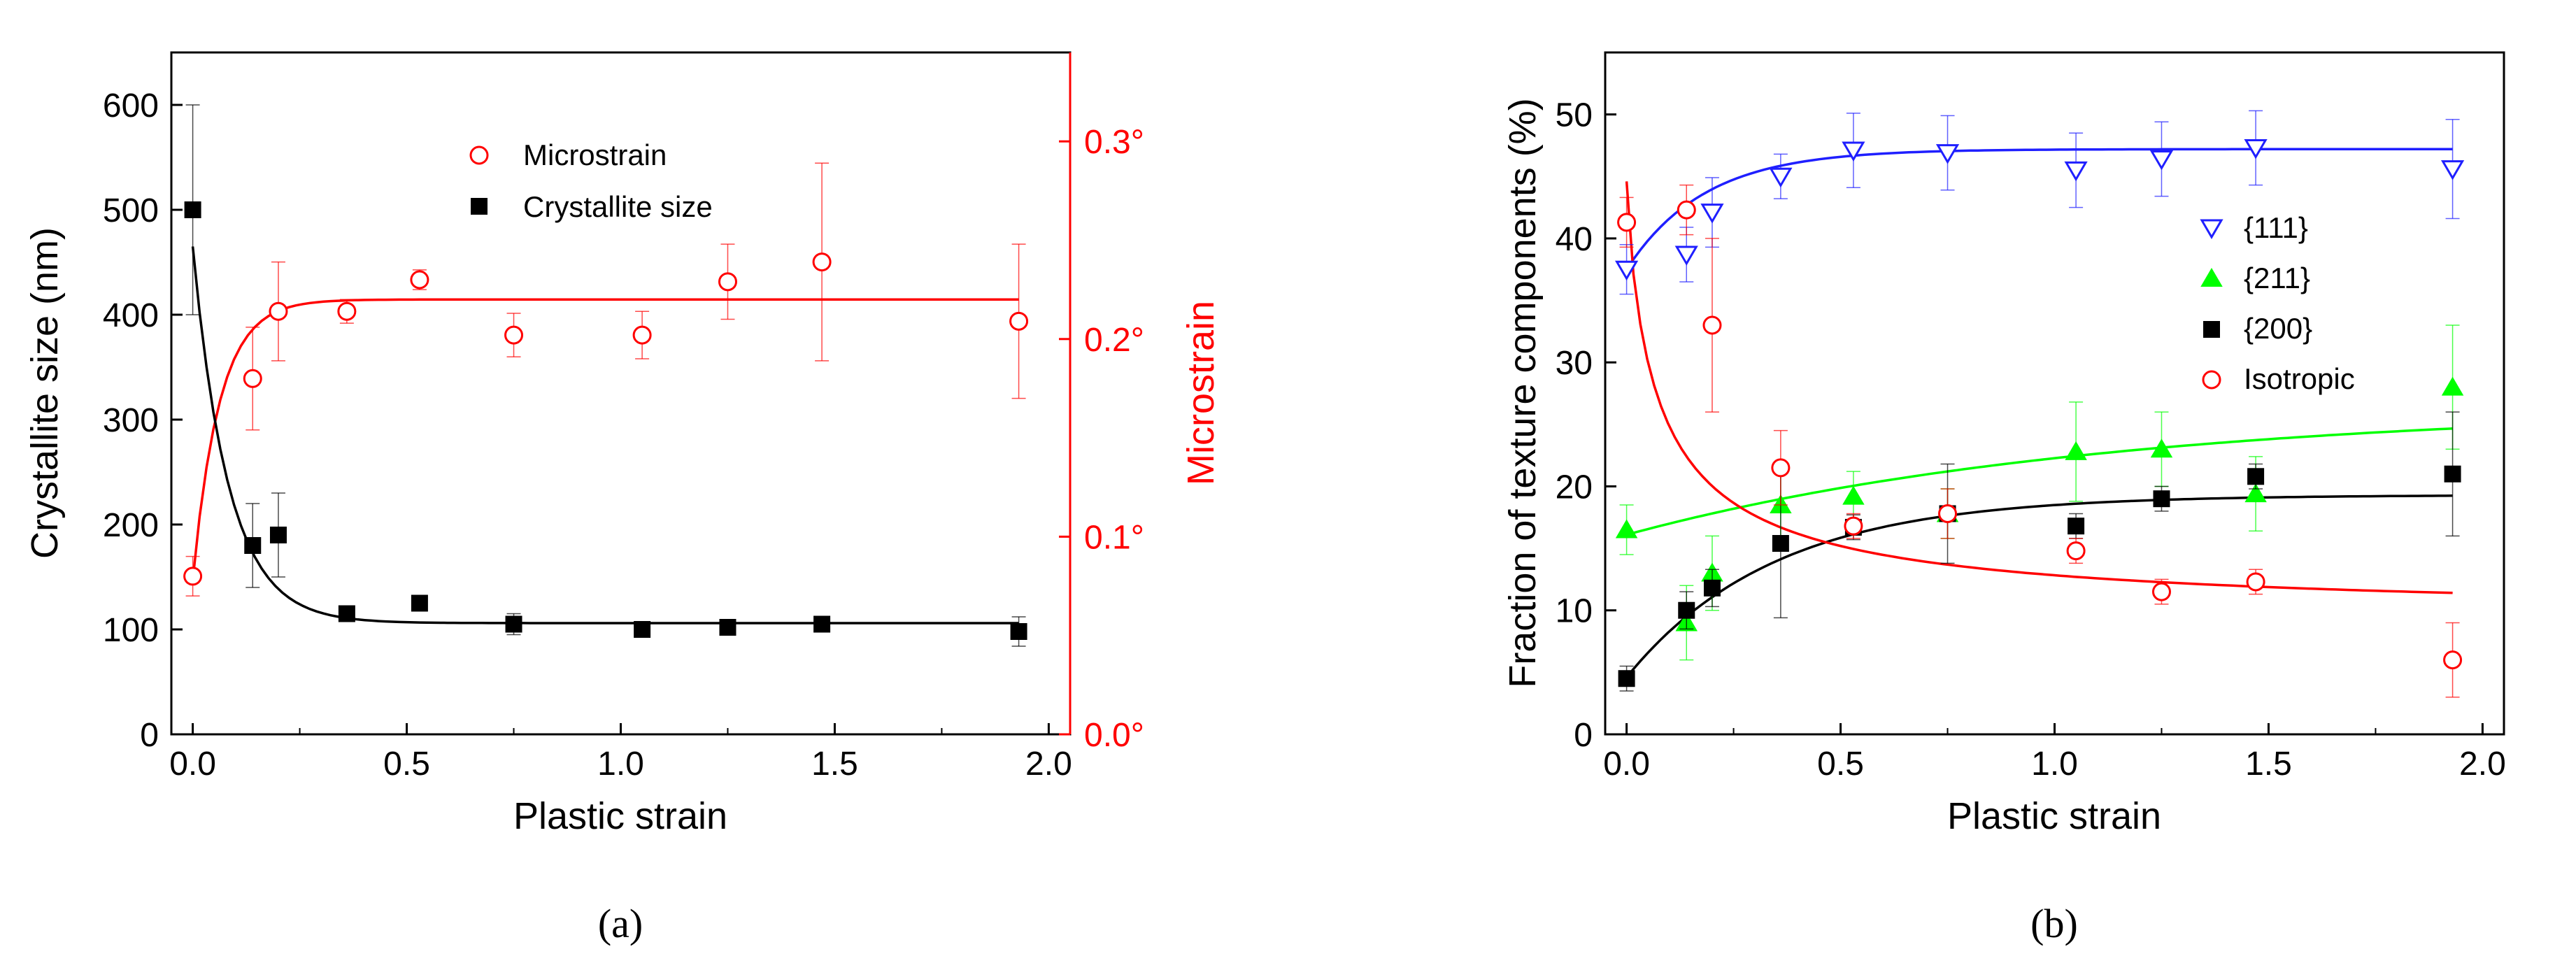 This screenshot has height=977, width=2576. Describe the element at coordinates (2276, 227) in the screenshot. I see `legend-111-label: {111}` at that location.